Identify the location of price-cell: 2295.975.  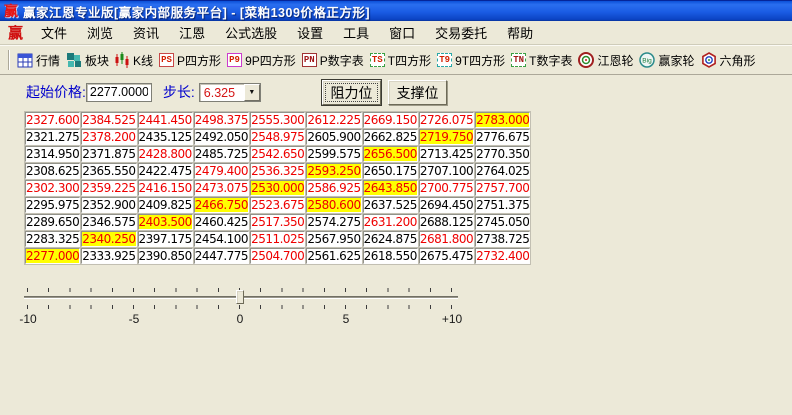
(53, 205).